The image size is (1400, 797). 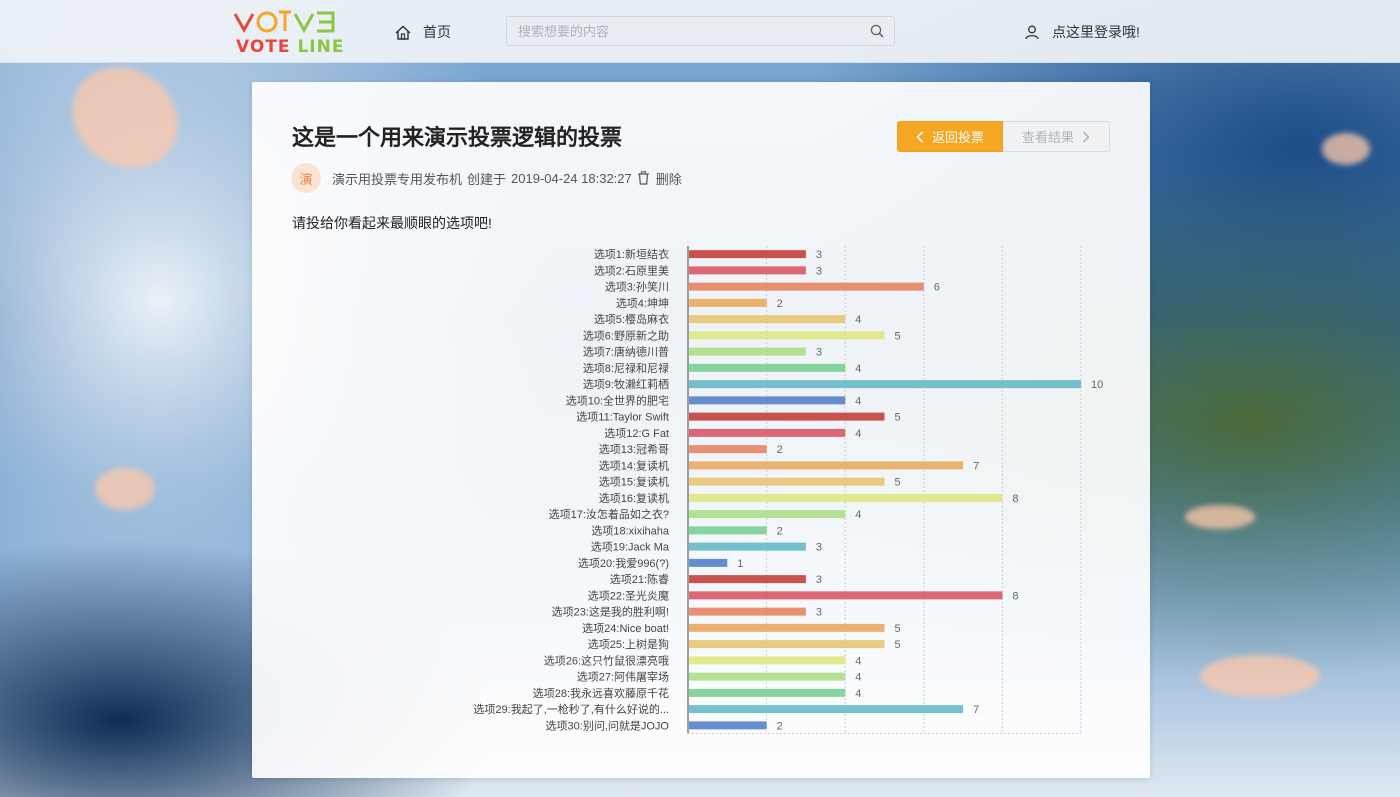 What do you see at coordinates (284, 22) in the screenshot?
I see `vote-logo-mark` at bounding box center [284, 22].